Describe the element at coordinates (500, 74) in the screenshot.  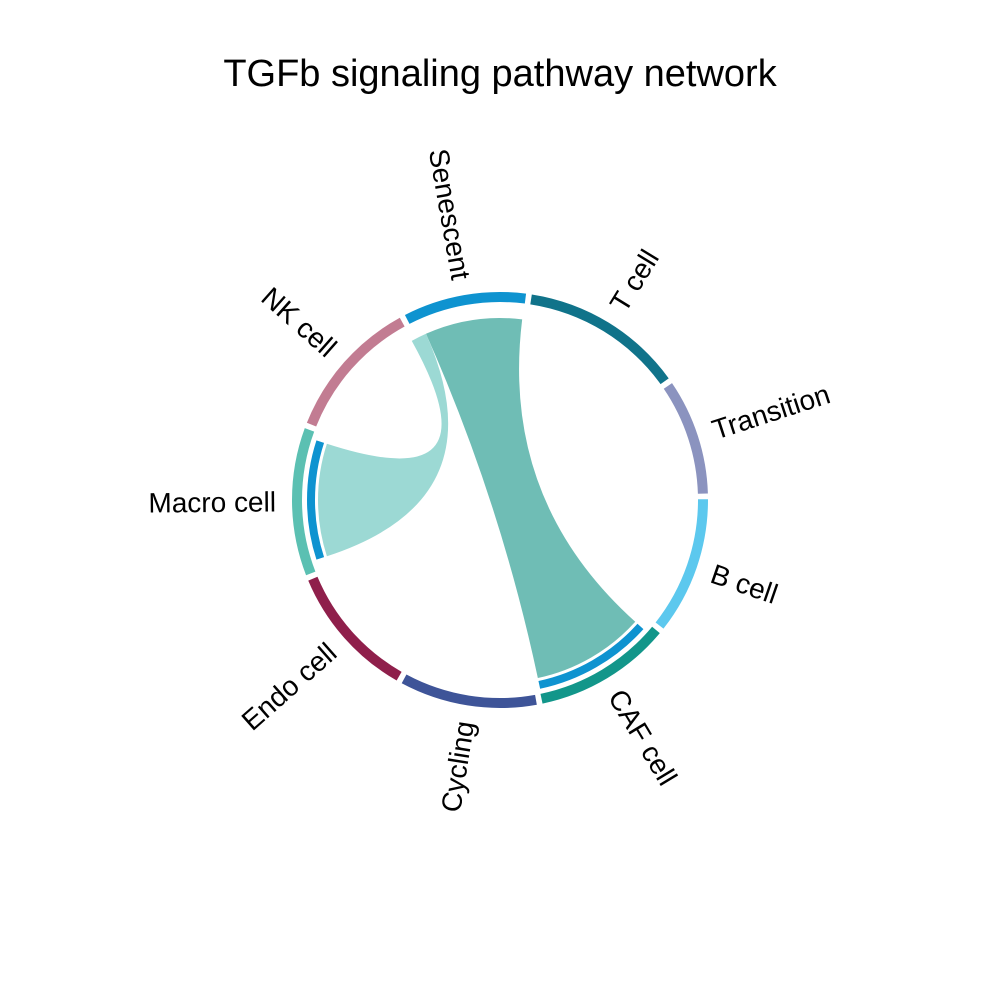
I see `chart-title: TGFb signaling pathway network` at that location.